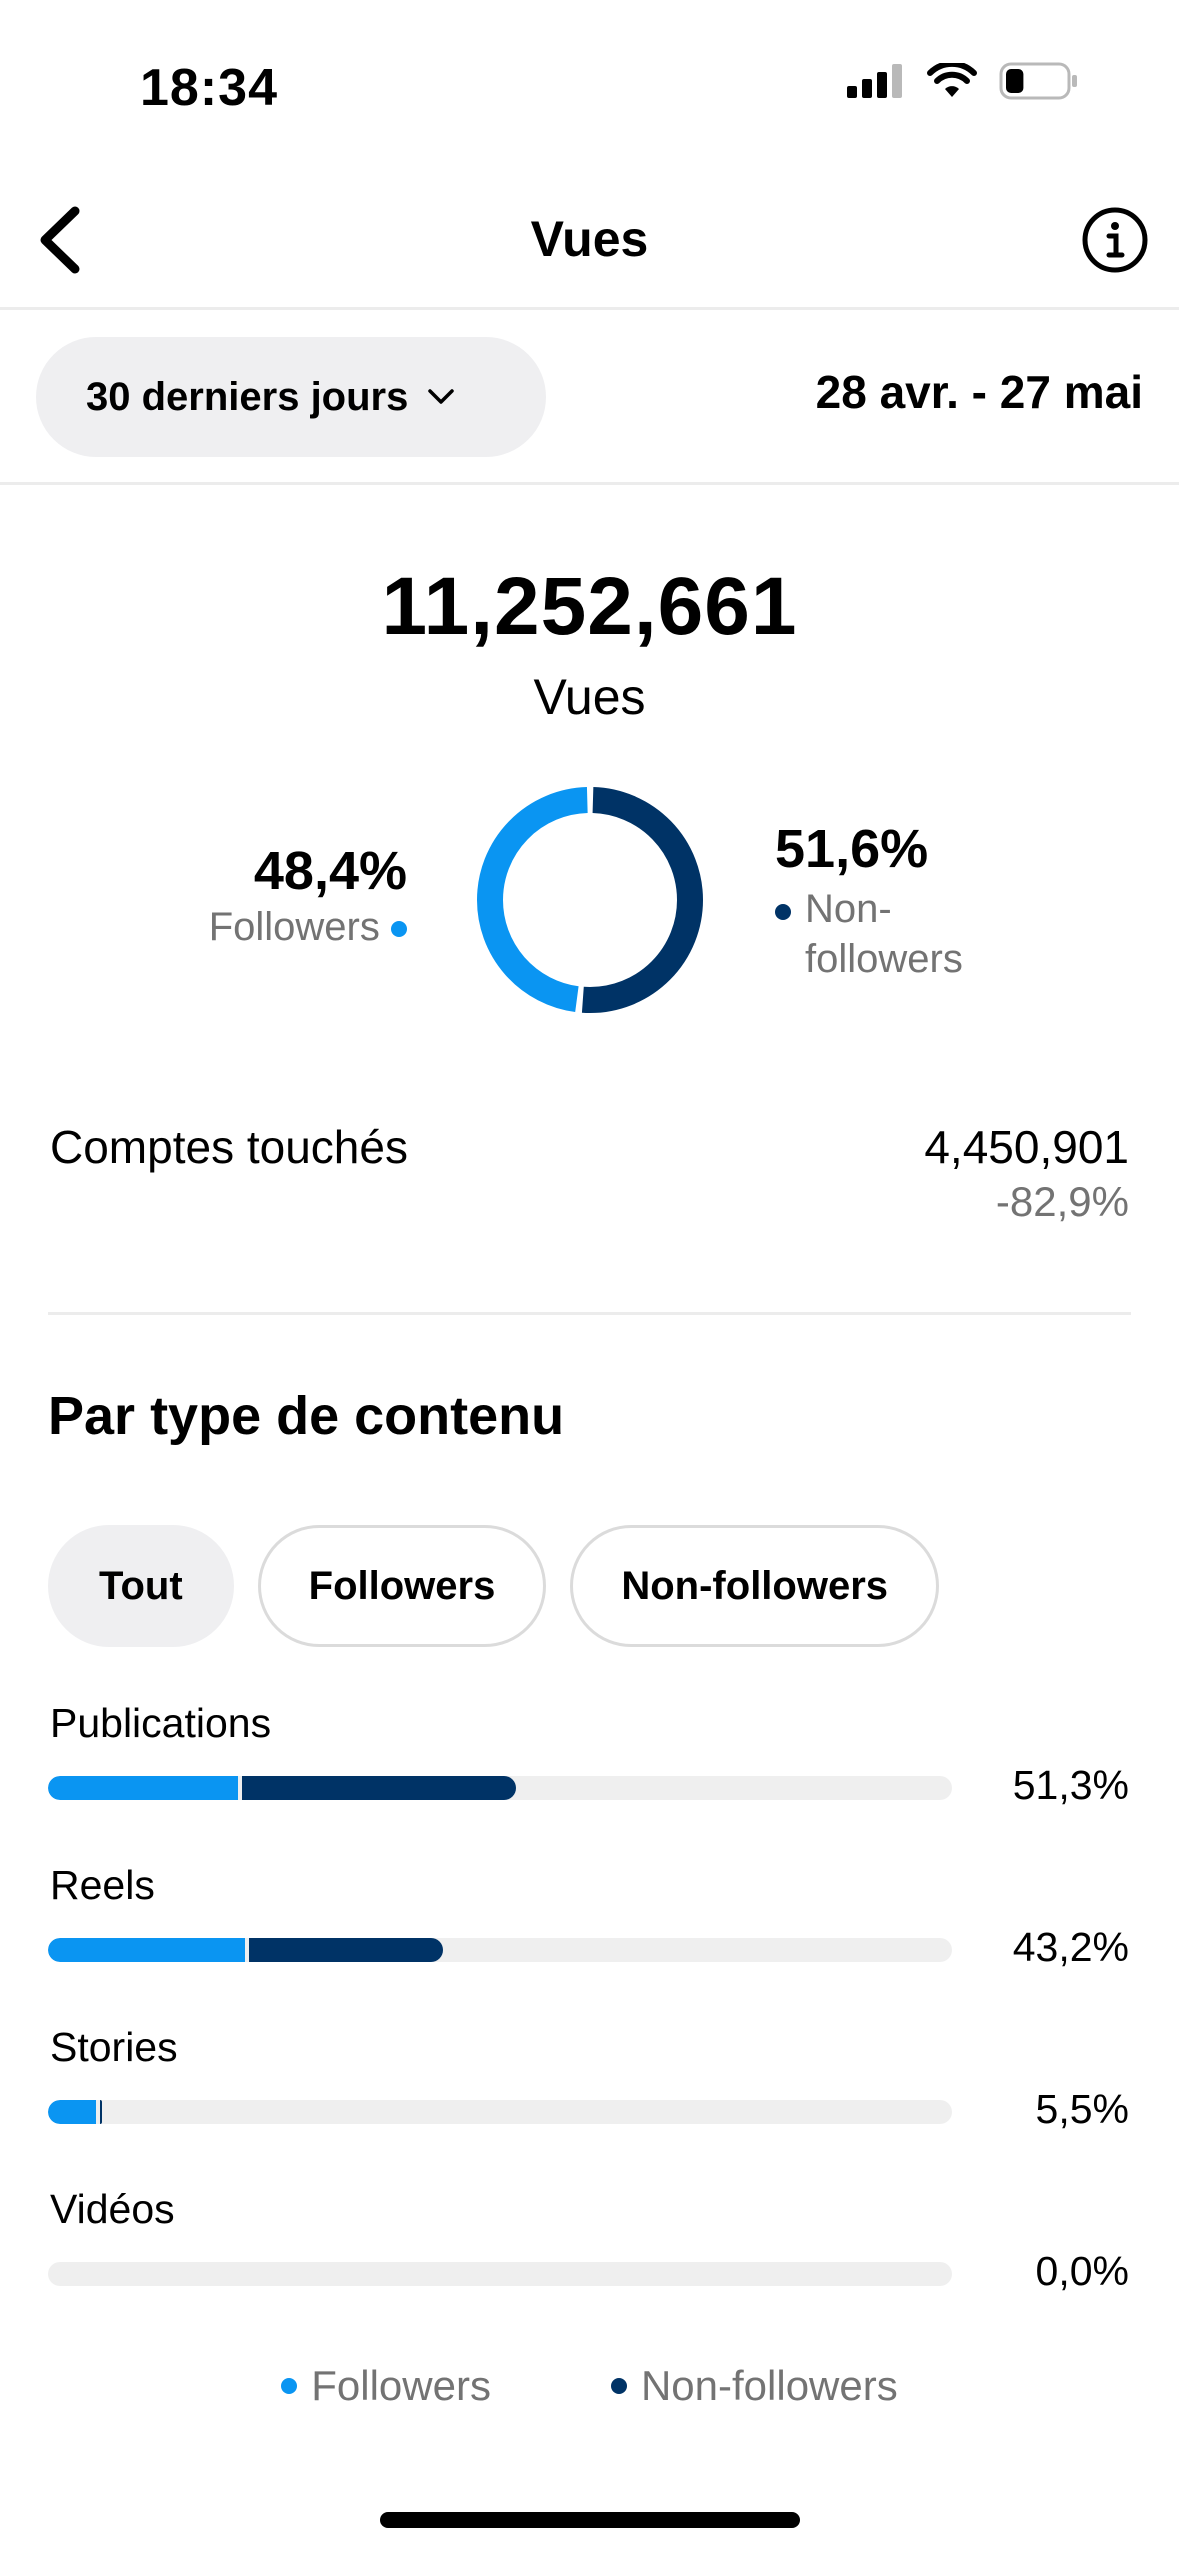 The width and height of the screenshot is (1179, 2556). What do you see at coordinates (590, 2520) in the screenshot?
I see `home-indicator` at bounding box center [590, 2520].